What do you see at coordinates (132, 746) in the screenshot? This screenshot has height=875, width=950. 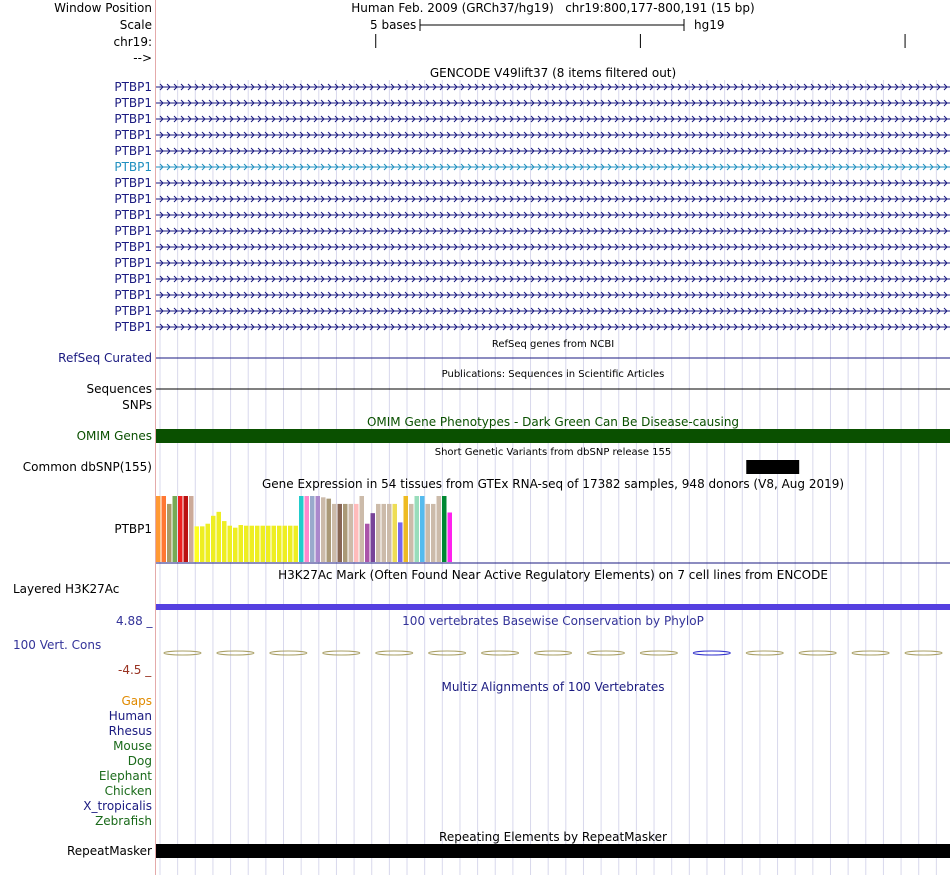 I see `multiz-species-label: Mouse` at bounding box center [132, 746].